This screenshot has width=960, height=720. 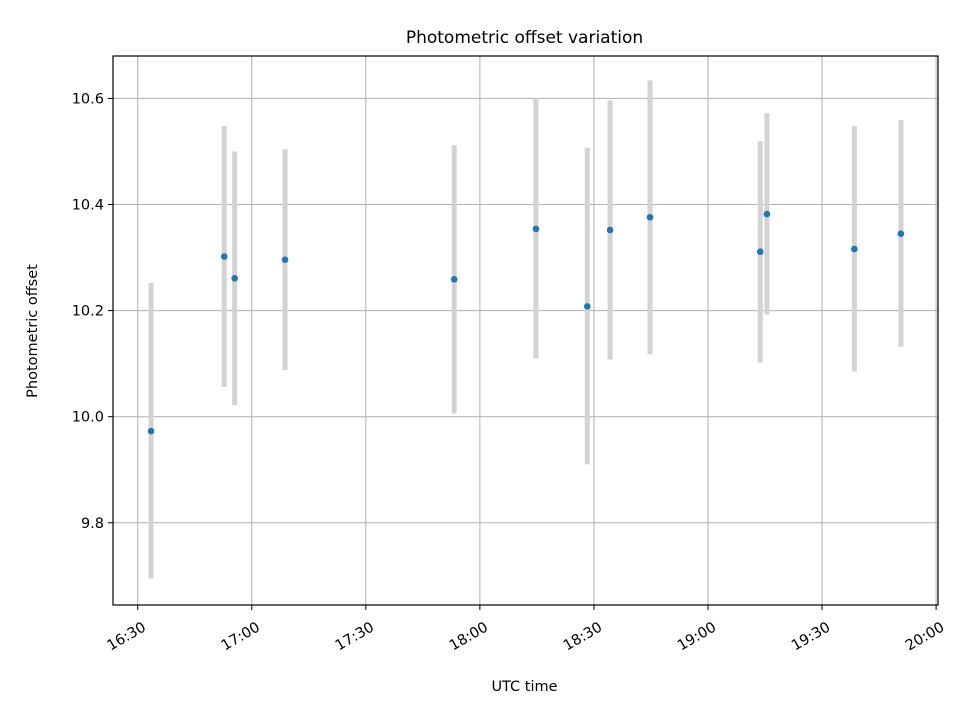 What do you see at coordinates (88, 206) in the screenshot?
I see `y-tick-label: 10.4` at bounding box center [88, 206].